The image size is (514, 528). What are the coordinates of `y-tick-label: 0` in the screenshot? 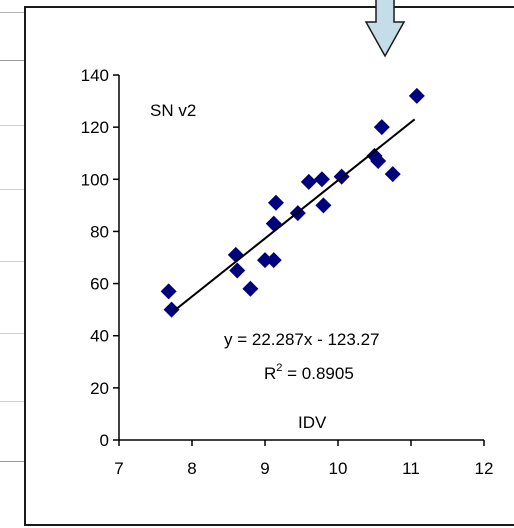 It's located at (104, 440).